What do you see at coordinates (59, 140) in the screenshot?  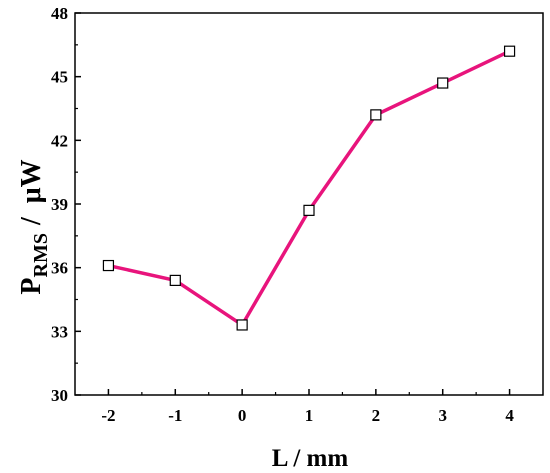 I see `y-tick-label-4: 42` at bounding box center [59, 140].